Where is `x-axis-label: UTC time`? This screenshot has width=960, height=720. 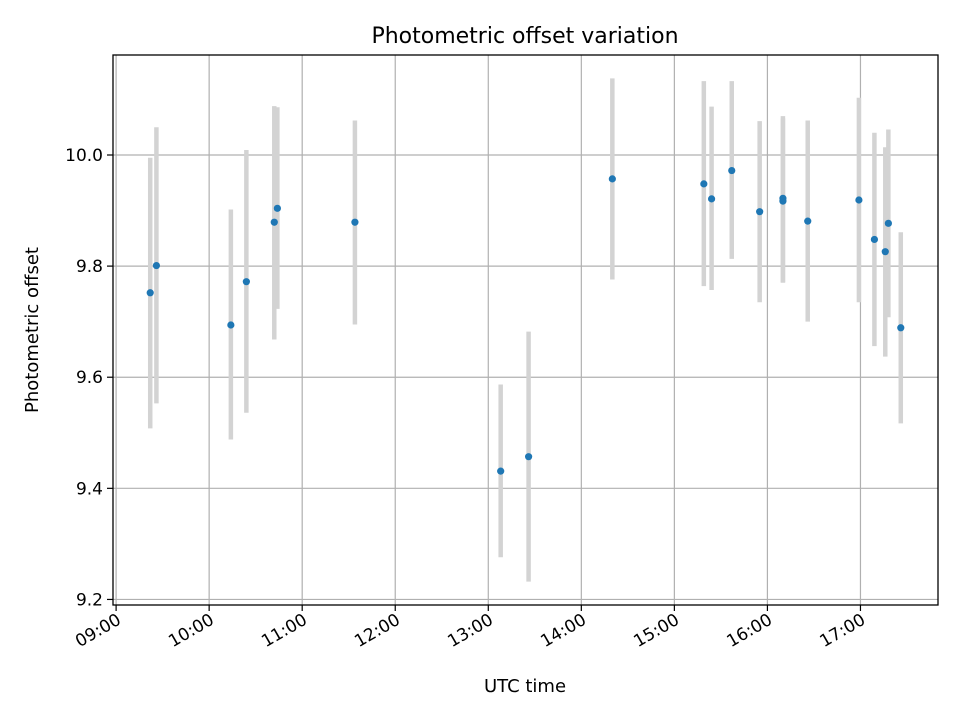
x-axis-label: UTC time is located at coordinates (525, 686).